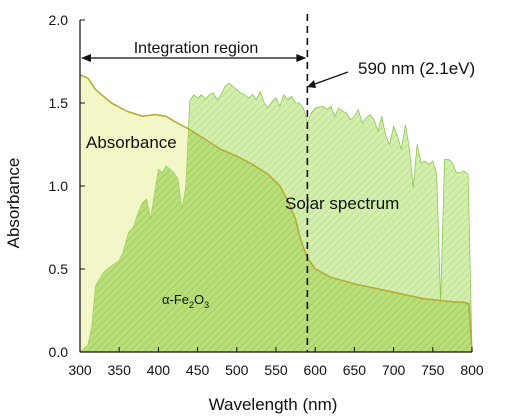  I want to click on y-tick-label-4: 2.0, so click(59, 20).